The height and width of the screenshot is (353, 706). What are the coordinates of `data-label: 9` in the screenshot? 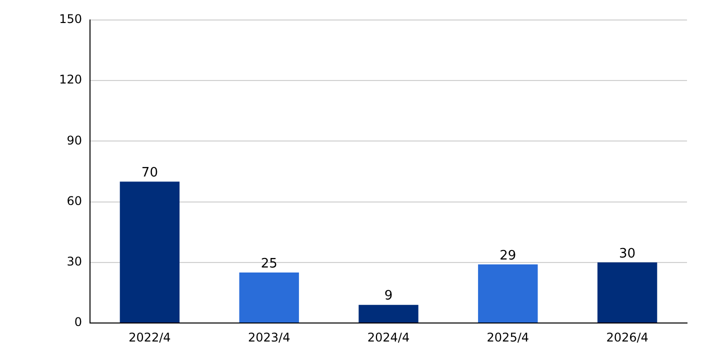 It's located at (388, 296).